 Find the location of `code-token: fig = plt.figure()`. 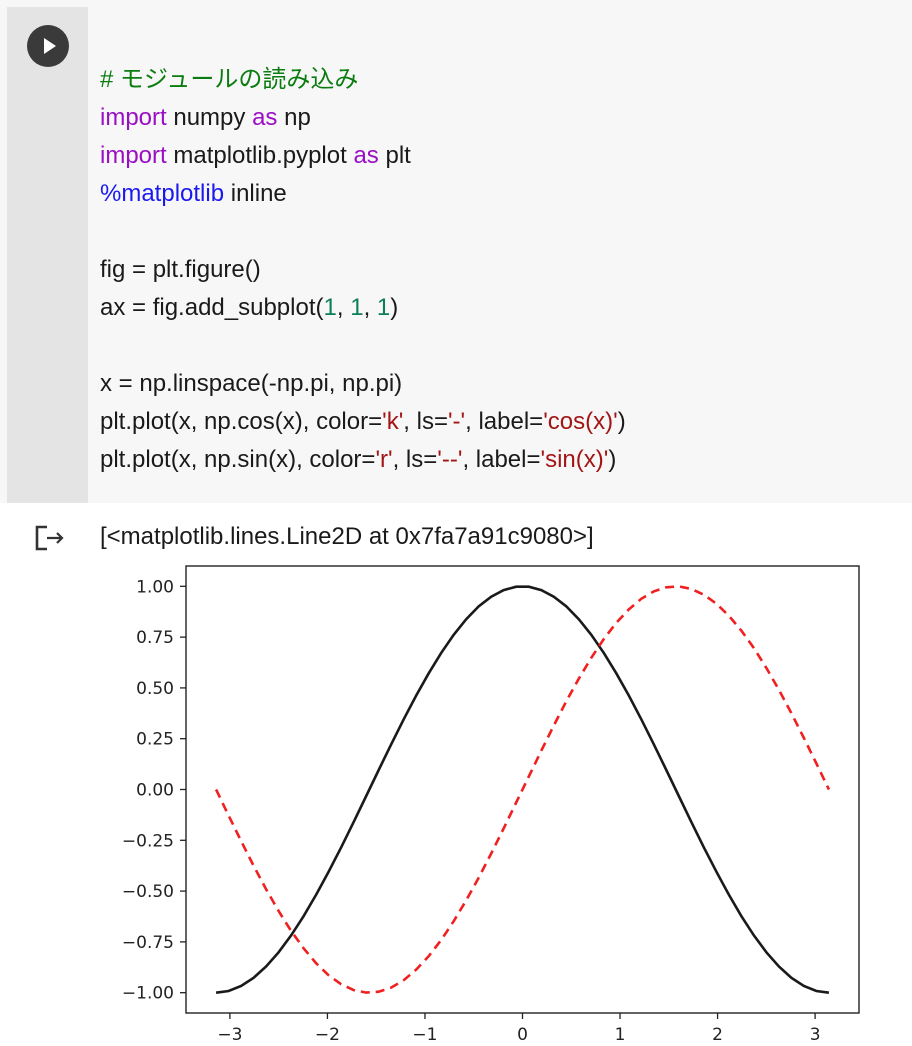

code-token: fig = plt.figure() is located at coordinates (180, 269).